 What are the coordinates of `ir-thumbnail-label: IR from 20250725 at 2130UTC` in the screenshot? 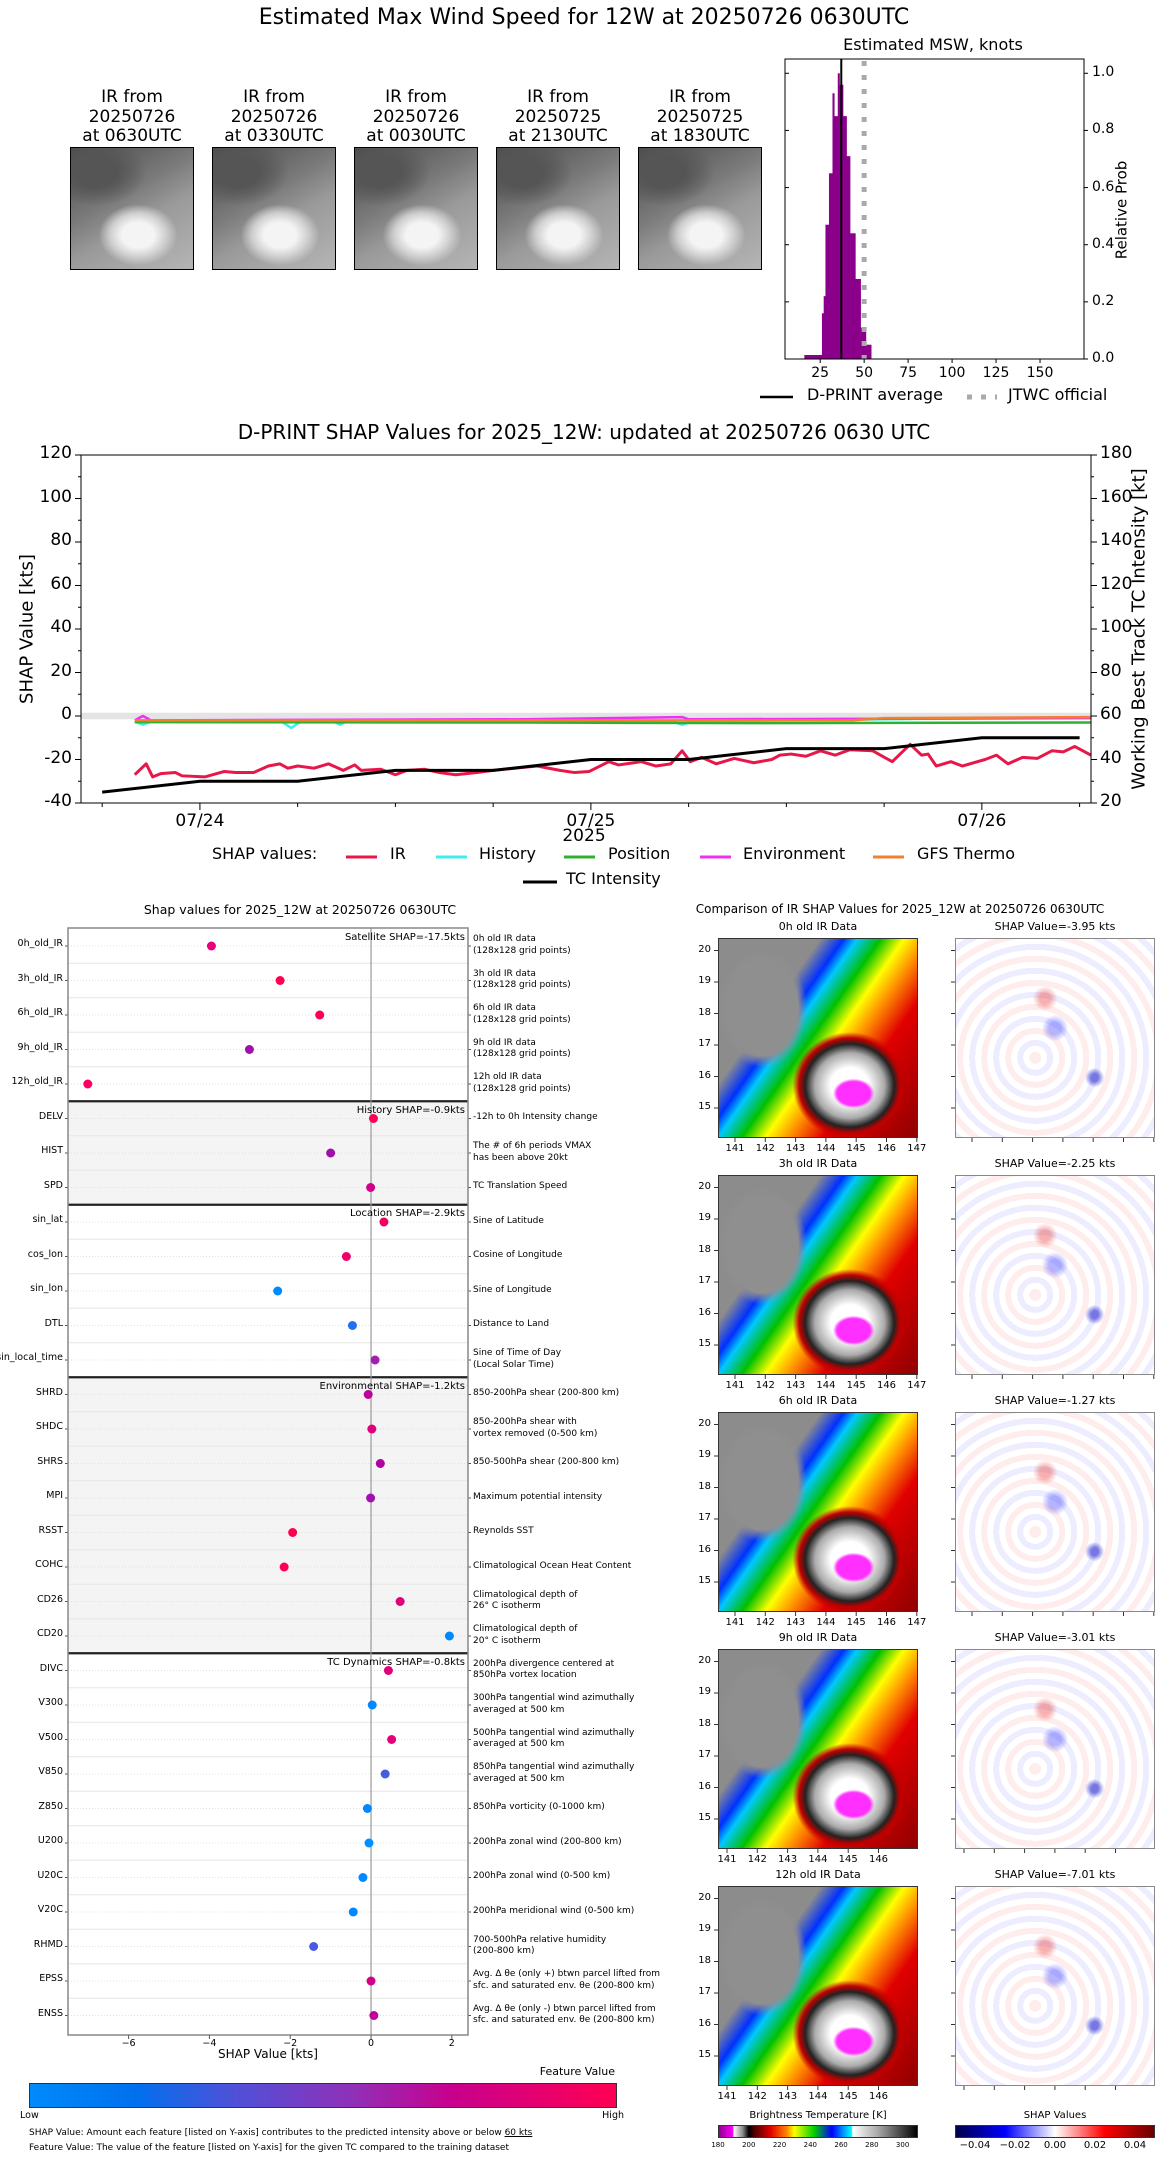 It's located at (558, 117).